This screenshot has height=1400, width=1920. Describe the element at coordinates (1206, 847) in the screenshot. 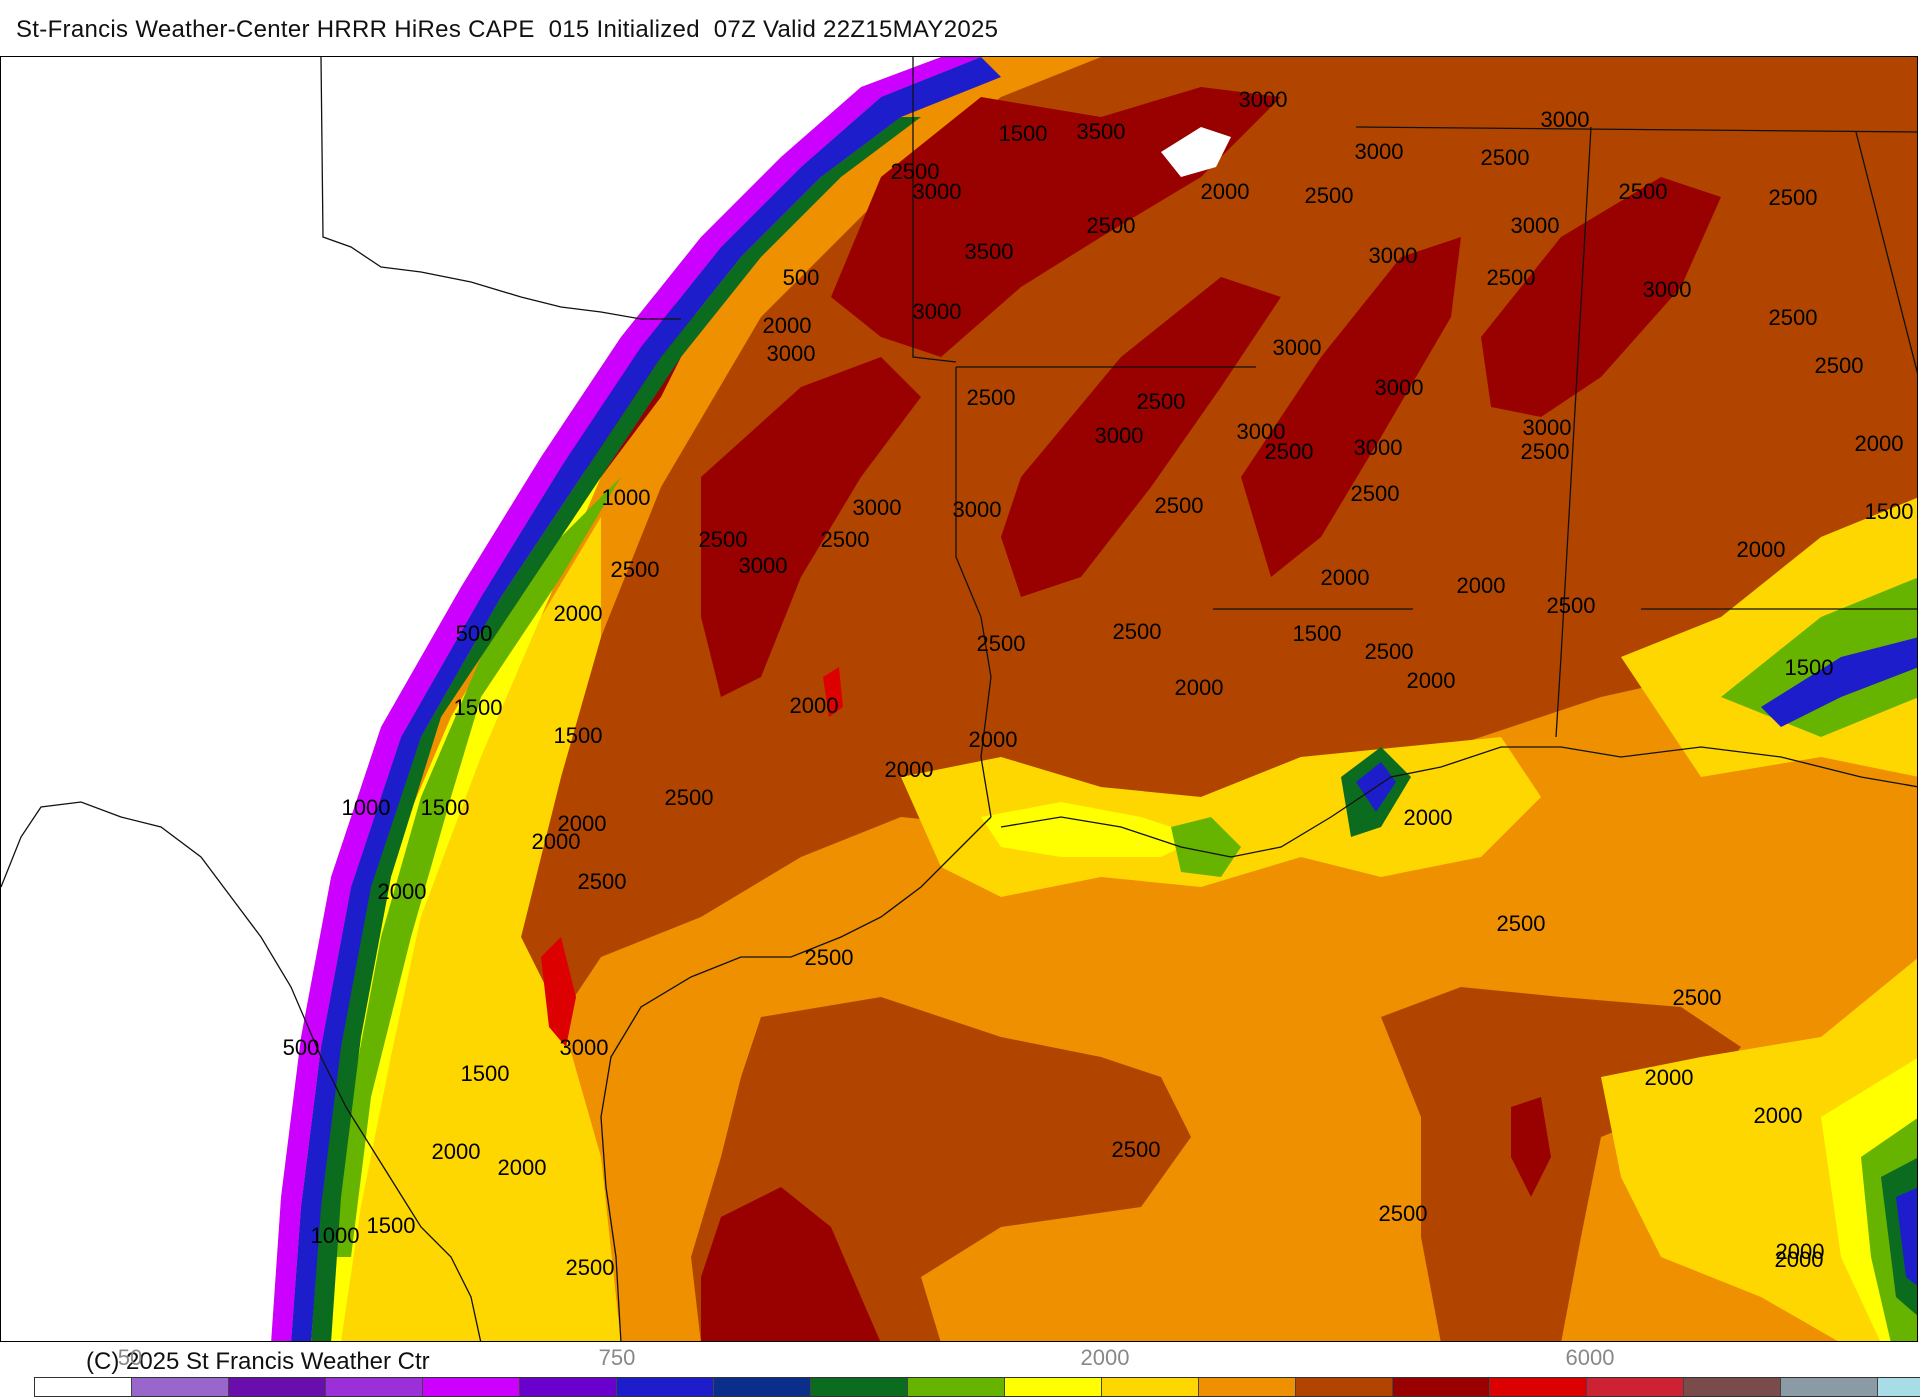

I see `cape-band-1750-coast` at that location.